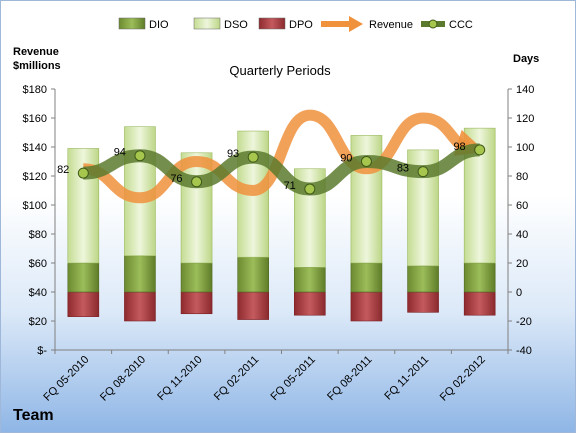 The width and height of the screenshot is (576, 433). What do you see at coordinates (459, 147) in the screenshot?
I see `ccc-data-label: 98` at bounding box center [459, 147].